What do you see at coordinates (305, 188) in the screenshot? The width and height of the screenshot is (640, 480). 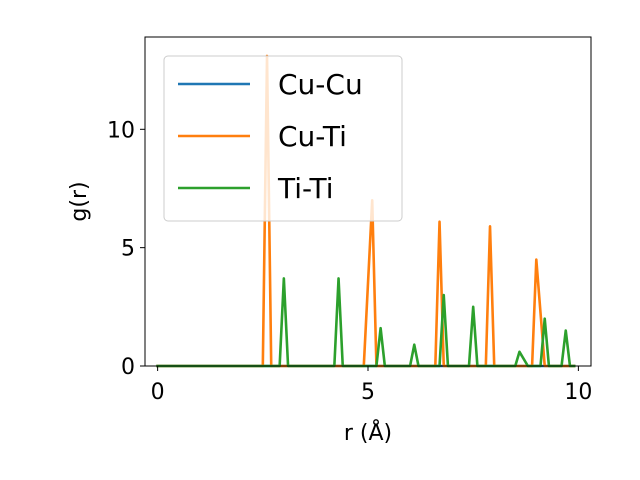 I see `legend-label-ti-ti: Ti-Ti` at bounding box center [305, 188].